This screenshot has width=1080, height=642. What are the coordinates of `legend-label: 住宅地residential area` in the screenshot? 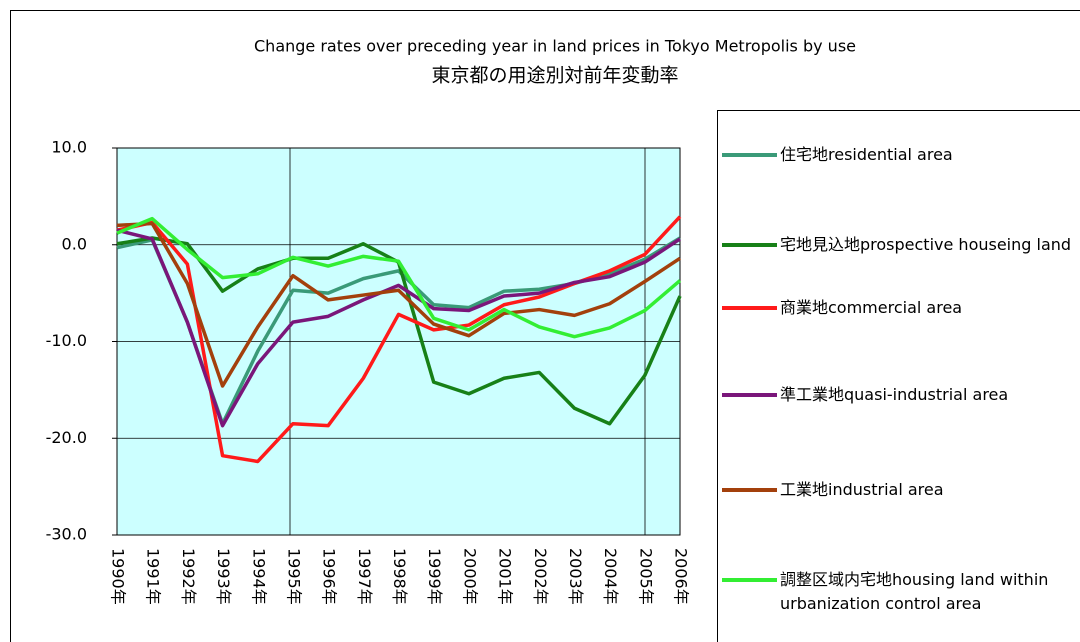 It's located at (866, 154).